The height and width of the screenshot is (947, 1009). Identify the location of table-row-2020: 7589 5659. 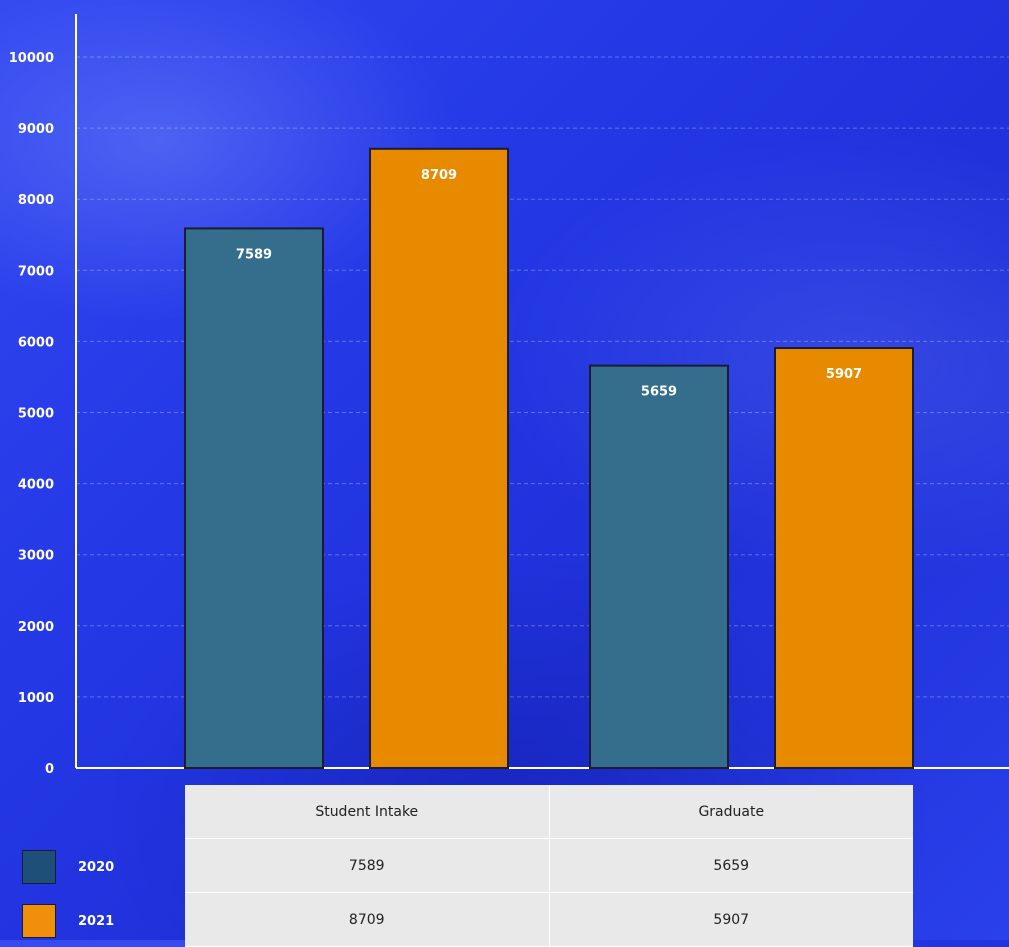
(549, 865).